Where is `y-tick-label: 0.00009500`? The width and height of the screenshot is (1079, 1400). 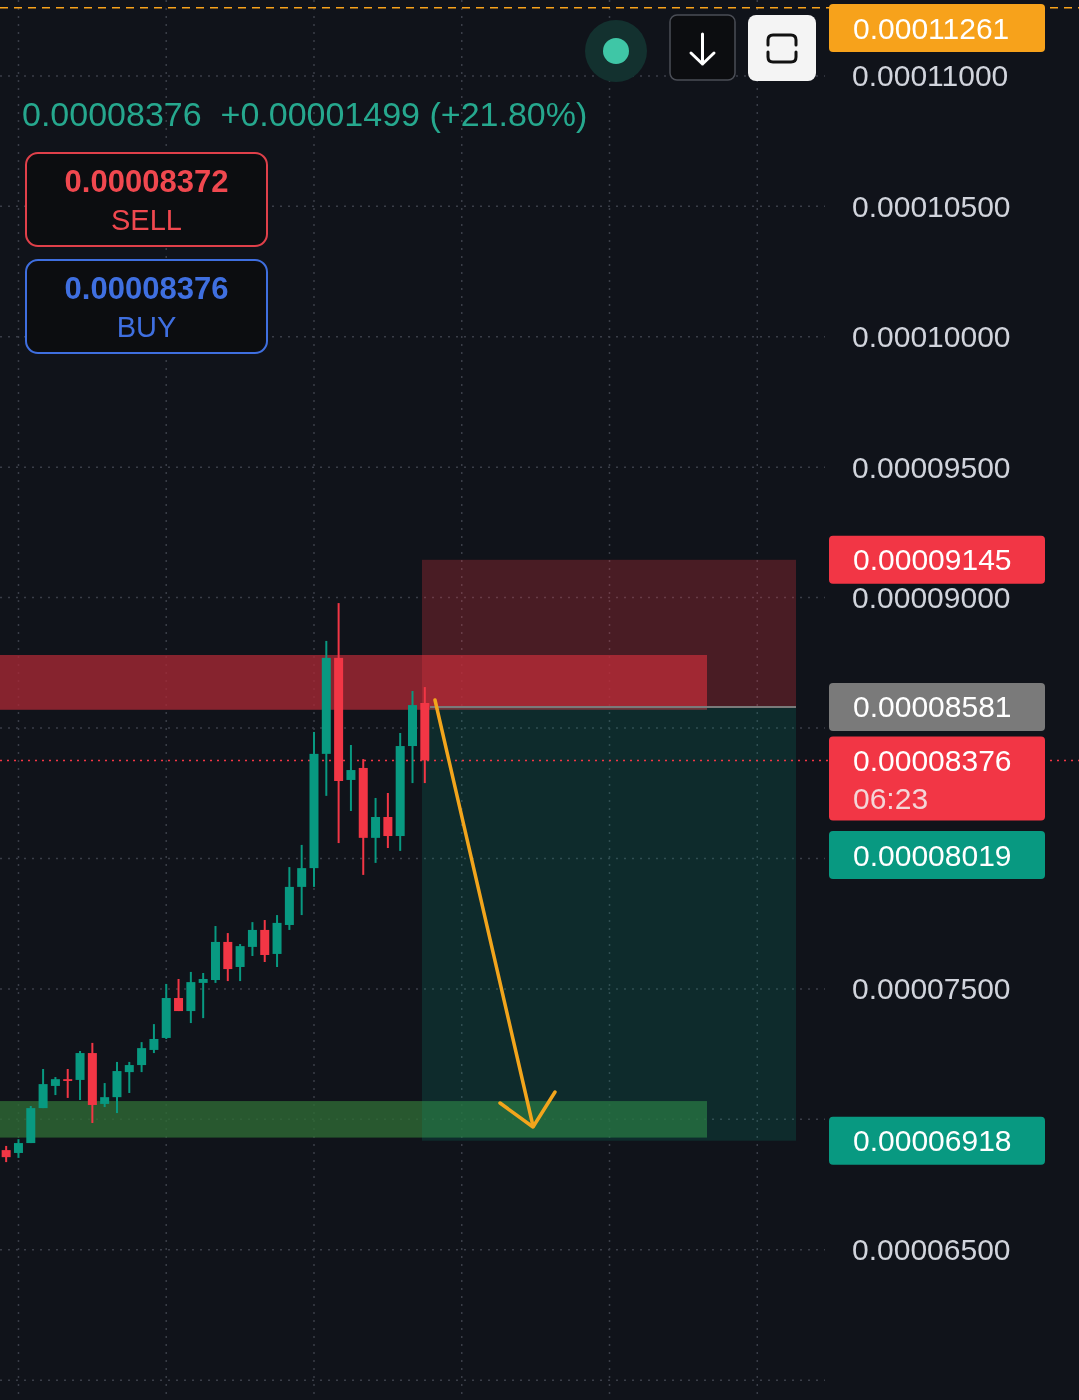
y-tick-label: 0.00009500 is located at coordinates (931, 467).